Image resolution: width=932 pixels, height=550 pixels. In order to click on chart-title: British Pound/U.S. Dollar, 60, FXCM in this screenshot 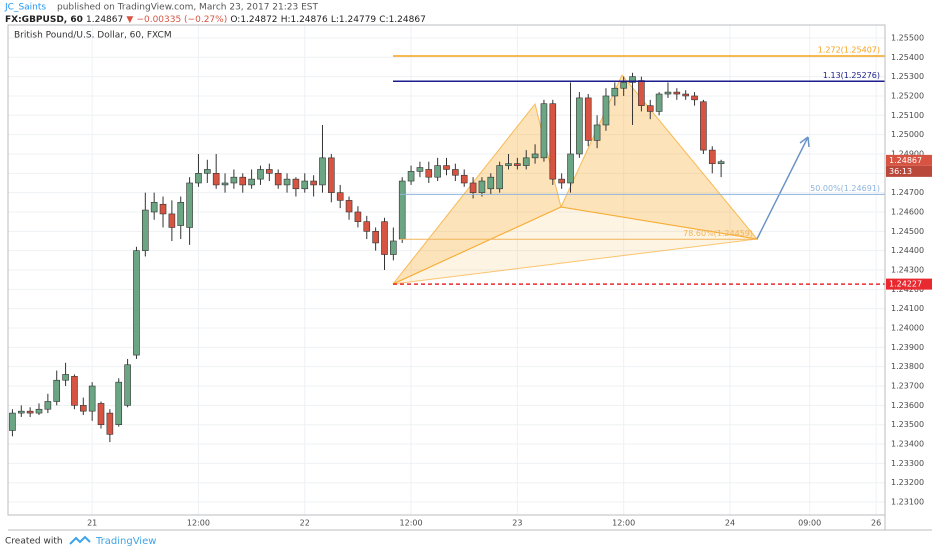, I will do `click(93, 36)`.